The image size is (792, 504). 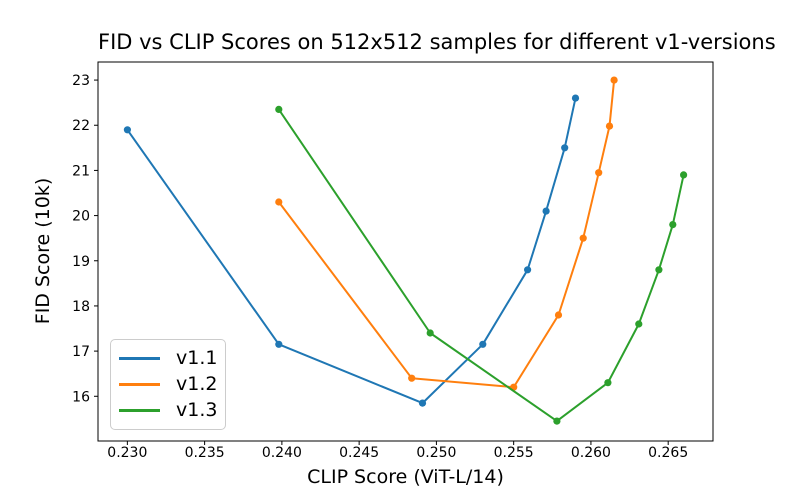 What do you see at coordinates (168, 410) in the screenshot?
I see `legend-entry-v1-3: v1.3` at bounding box center [168, 410].